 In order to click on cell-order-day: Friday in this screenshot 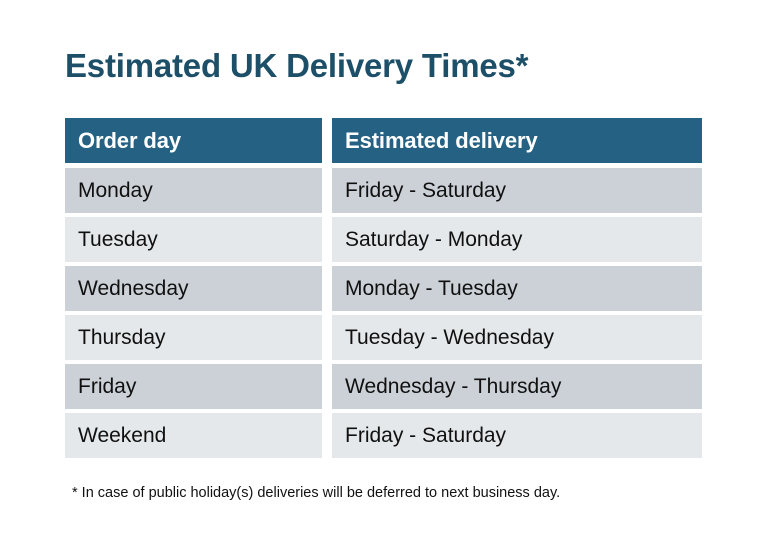, I will do `click(193, 386)`.